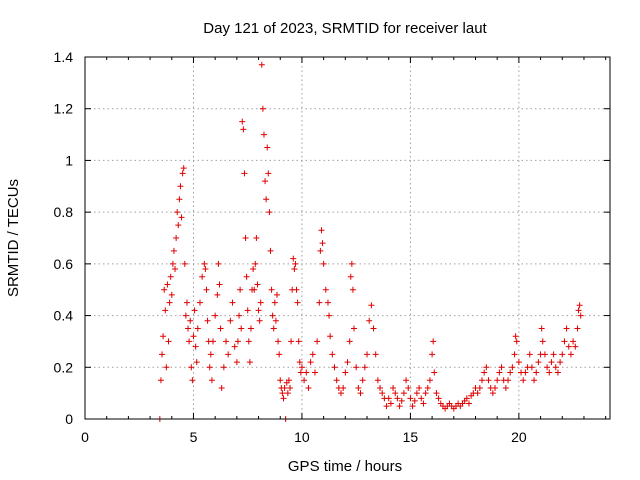 This screenshot has height=480, width=640. Describe the element at coordinates (64, 264) in the screenshot. I see `y-tick-label: 0.6` at that location.